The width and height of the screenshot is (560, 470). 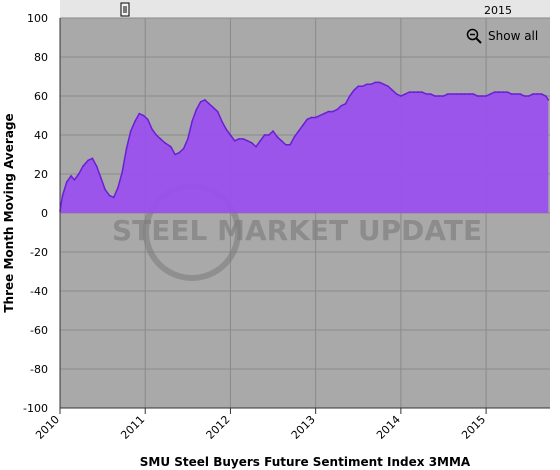 What do you see at coordinates (37, 18) in the screenshot?
I see `y-tick-label: 100` at bounding box center [37, 18].